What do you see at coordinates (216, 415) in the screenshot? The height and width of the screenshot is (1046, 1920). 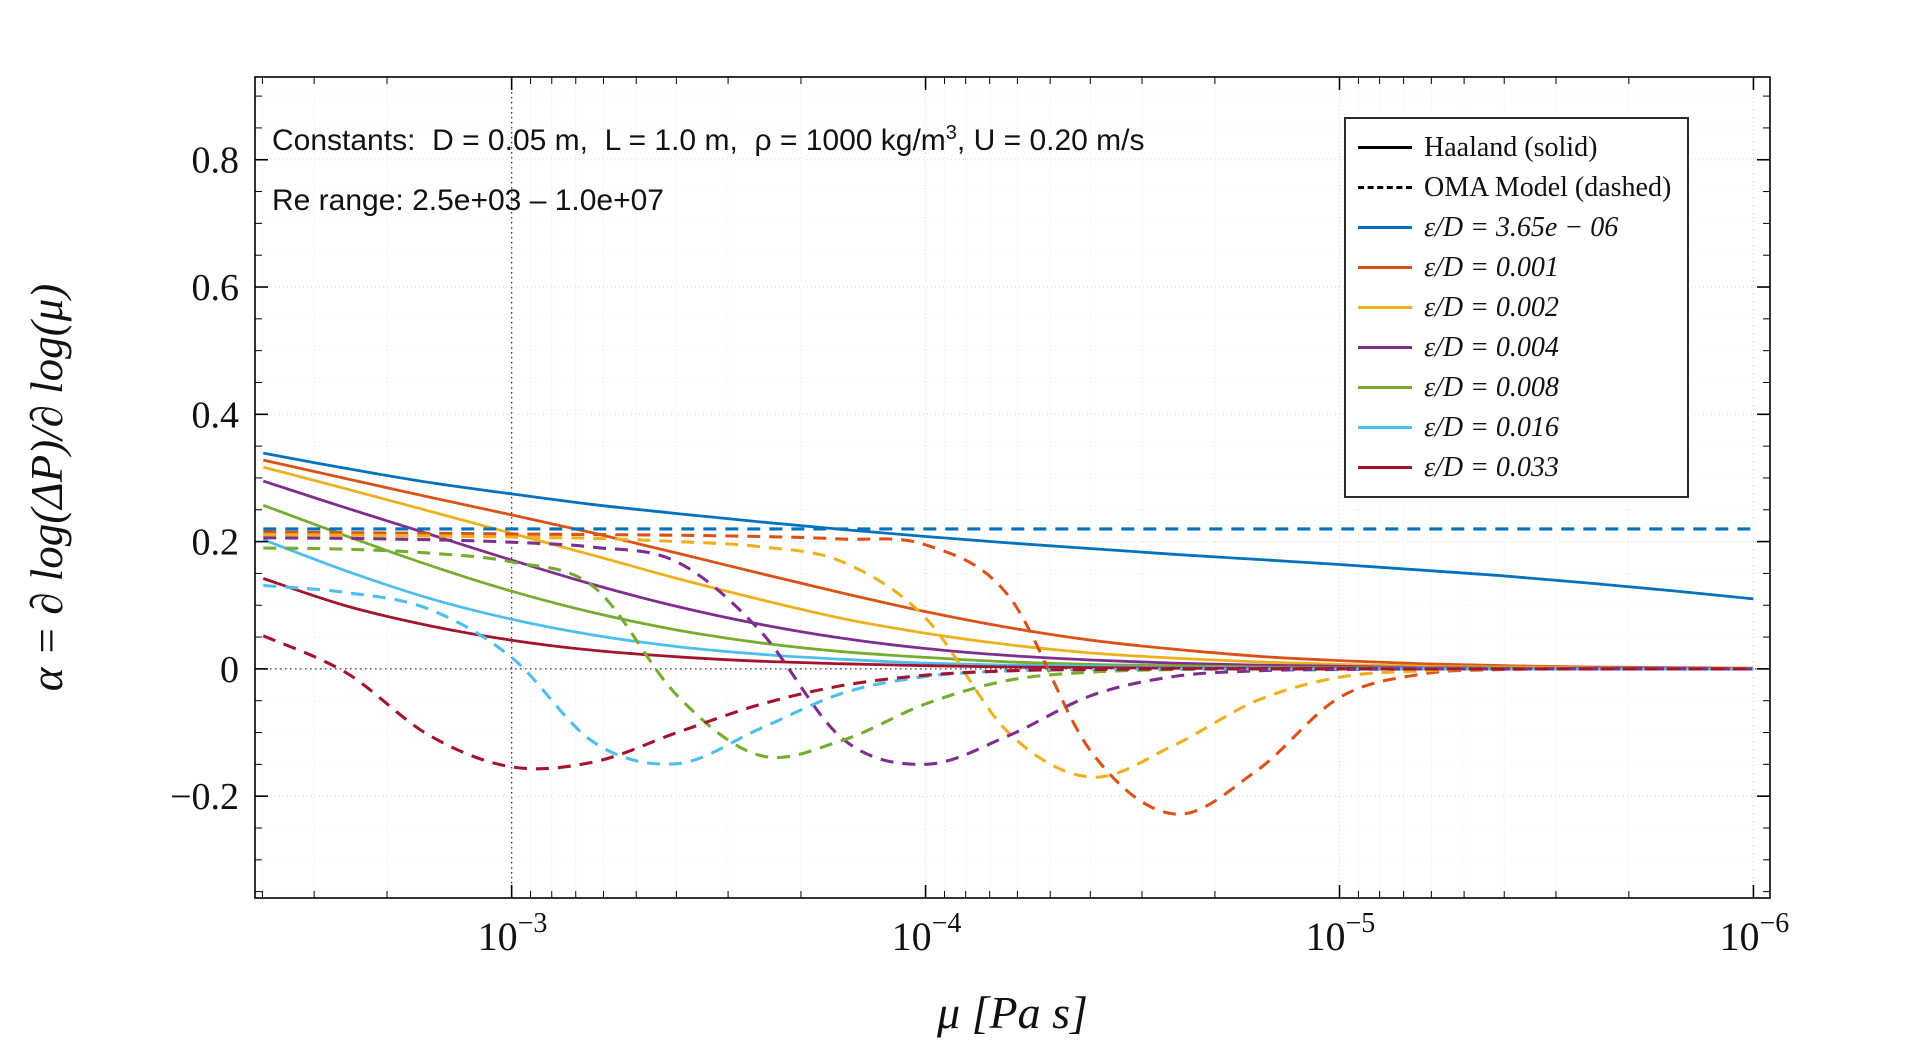 I see `y-tick-label: 0.4` at bounding box center [216, 415].